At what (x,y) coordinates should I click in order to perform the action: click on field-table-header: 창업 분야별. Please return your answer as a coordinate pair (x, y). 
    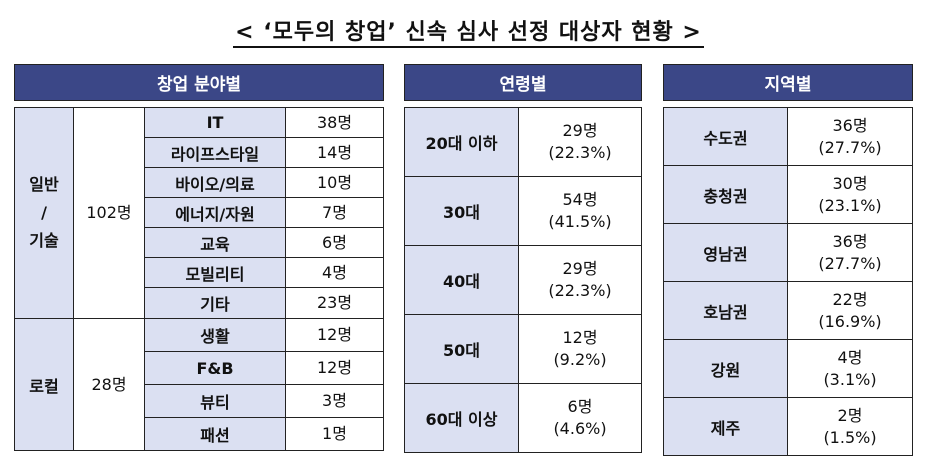
    Looking at the image, I should click on (199, 82).